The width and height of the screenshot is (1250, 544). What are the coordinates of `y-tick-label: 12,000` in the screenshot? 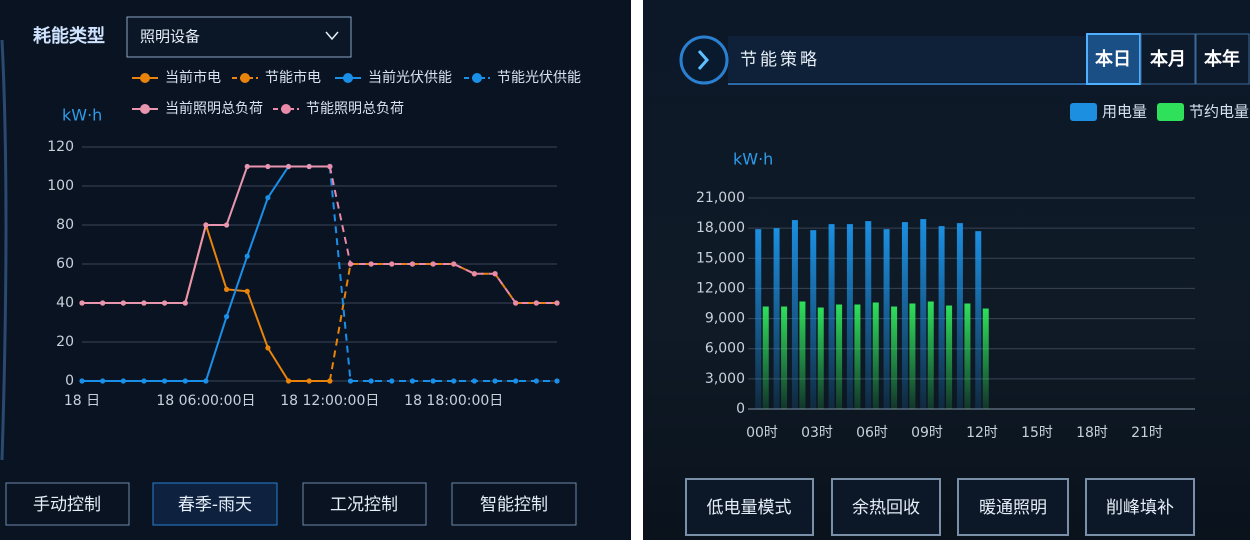 It's located at (720, 288).